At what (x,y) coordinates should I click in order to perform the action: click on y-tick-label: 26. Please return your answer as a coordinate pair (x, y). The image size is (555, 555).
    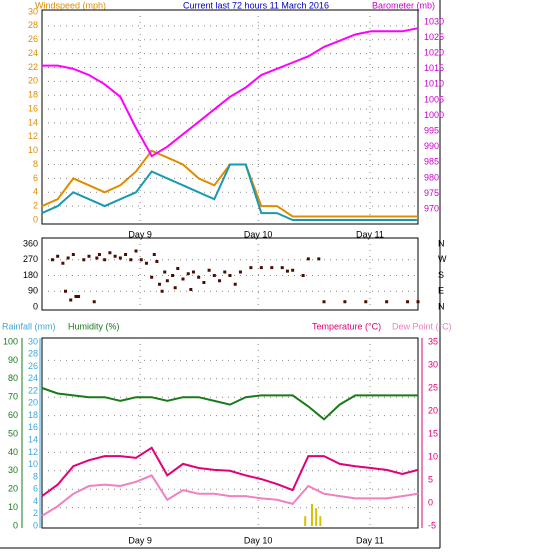
    Looking at the image, I should click on (33, 39).